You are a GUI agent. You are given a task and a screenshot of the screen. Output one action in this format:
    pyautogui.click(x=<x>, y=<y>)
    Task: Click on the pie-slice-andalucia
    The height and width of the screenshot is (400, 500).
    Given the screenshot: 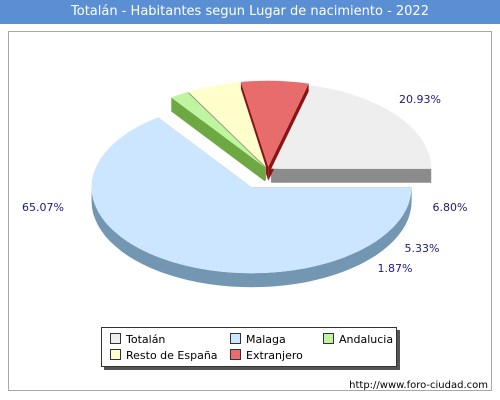 What is the action you would take?
    pyautogui.click(x=218, y=130)
    